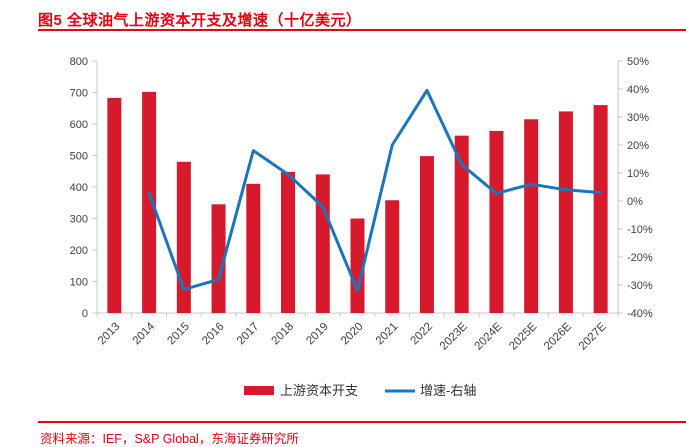 The width and height of the screenshot is (686, 447). Describe the element at coordinates (317, 334) in the screenshot. I see `x-category-label: 2019` at that location.